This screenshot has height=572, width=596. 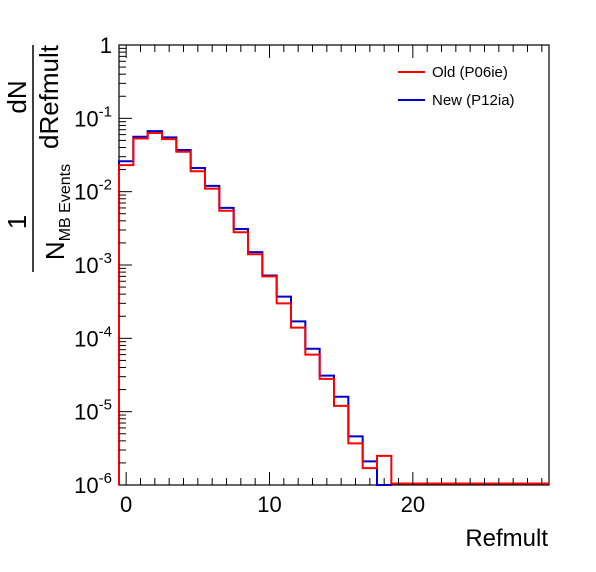 What do you see at coordinates (506, 538) in the screenshot?
I see `x-axis-label: Refmult` at bounding box center [506, 538].